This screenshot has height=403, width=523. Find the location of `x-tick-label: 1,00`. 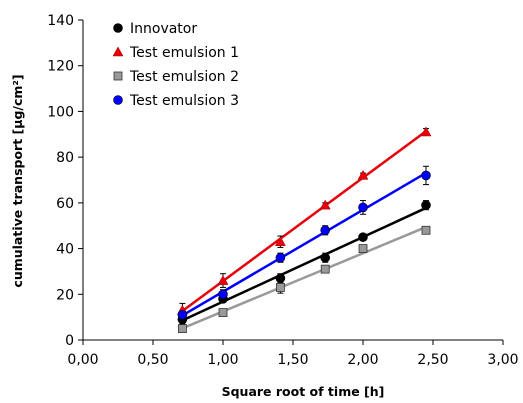

x-tick-label: 1,00 is located at coordinates (222, 360).